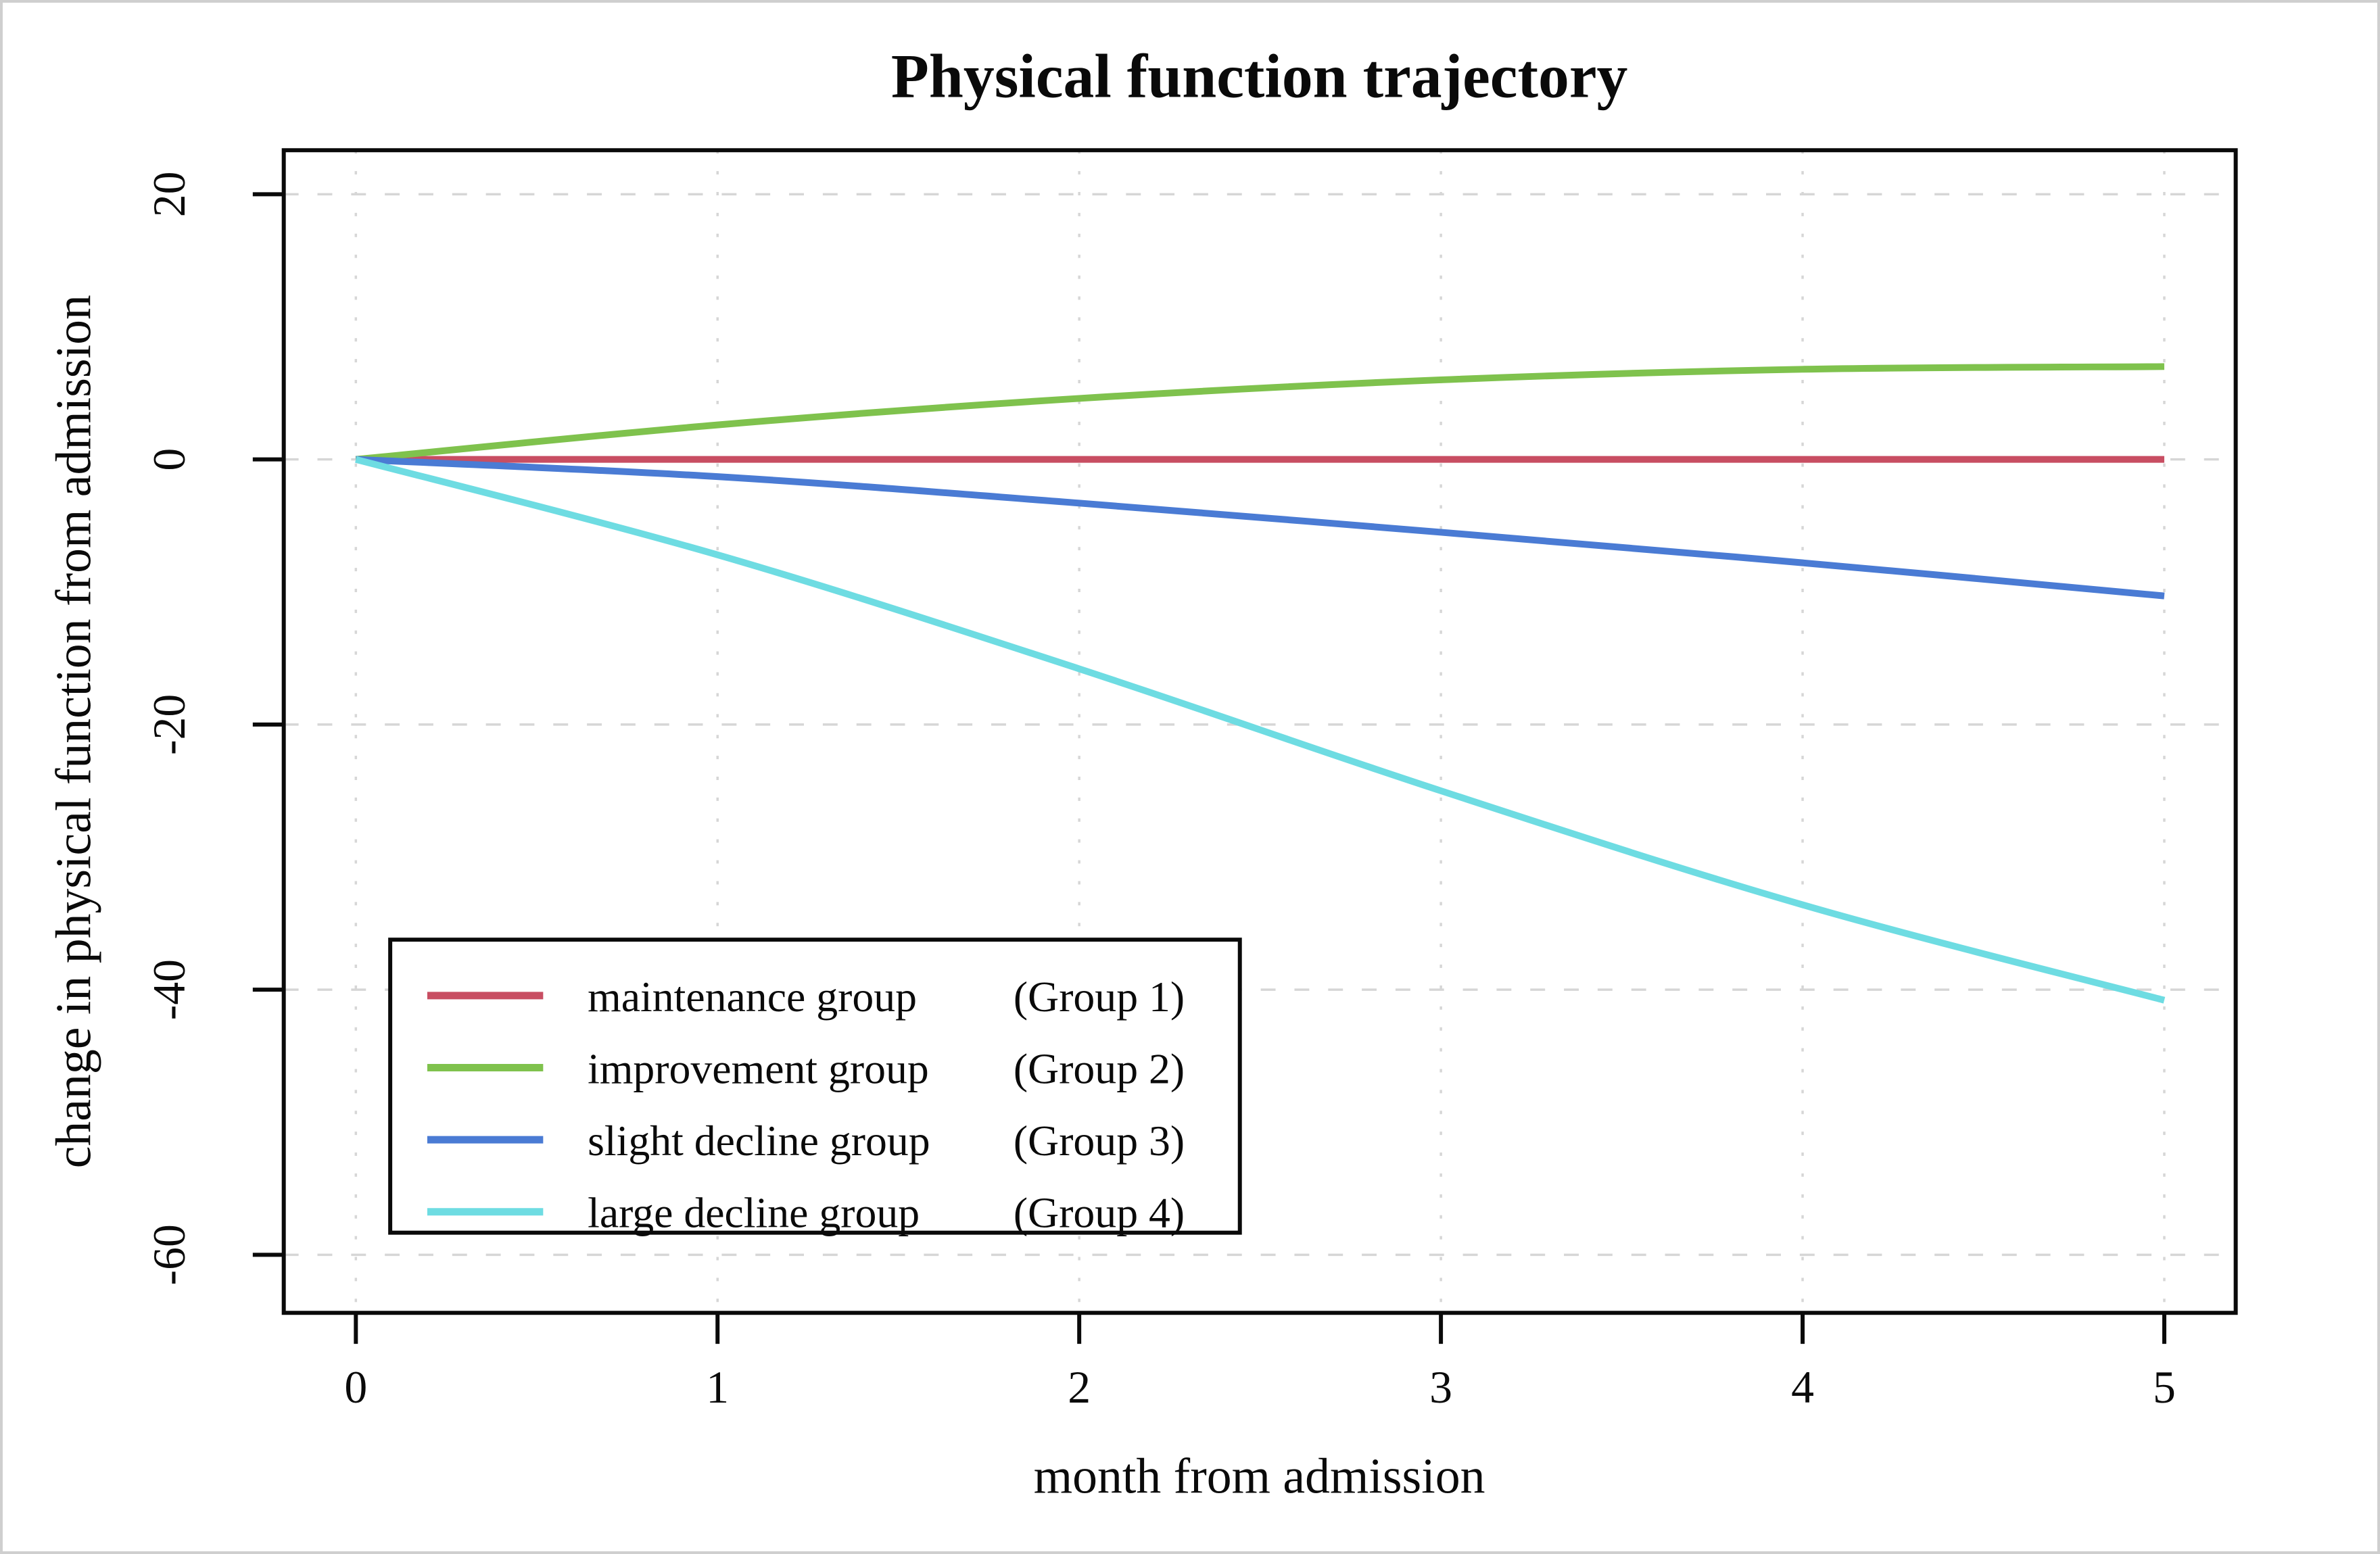 The width and height of the screenshot is (2380, 1554). What do you see at coordinates (752, 997) in the screenshot?
I see `legend-label-maintenance-group: maintenance group` at bounding box center [752, 997].